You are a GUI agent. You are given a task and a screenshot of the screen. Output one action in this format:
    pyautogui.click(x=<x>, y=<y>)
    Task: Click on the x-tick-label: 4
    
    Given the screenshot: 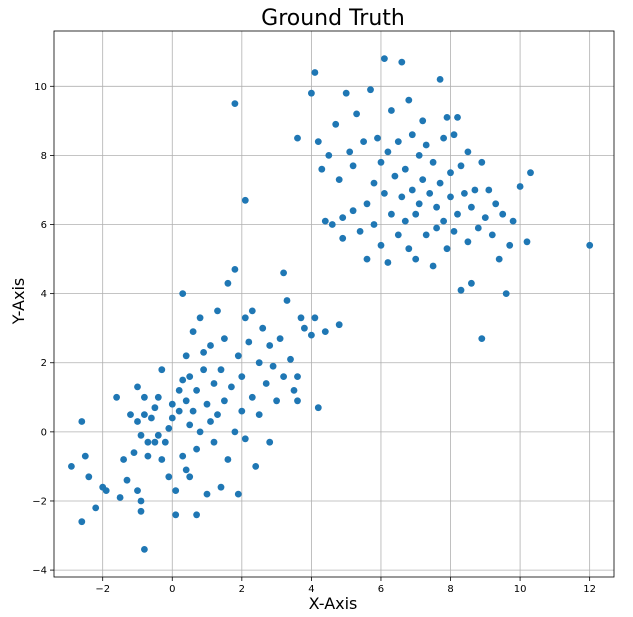 What is the action you would take?
    pyautogui.click(x=311, y=589)
    